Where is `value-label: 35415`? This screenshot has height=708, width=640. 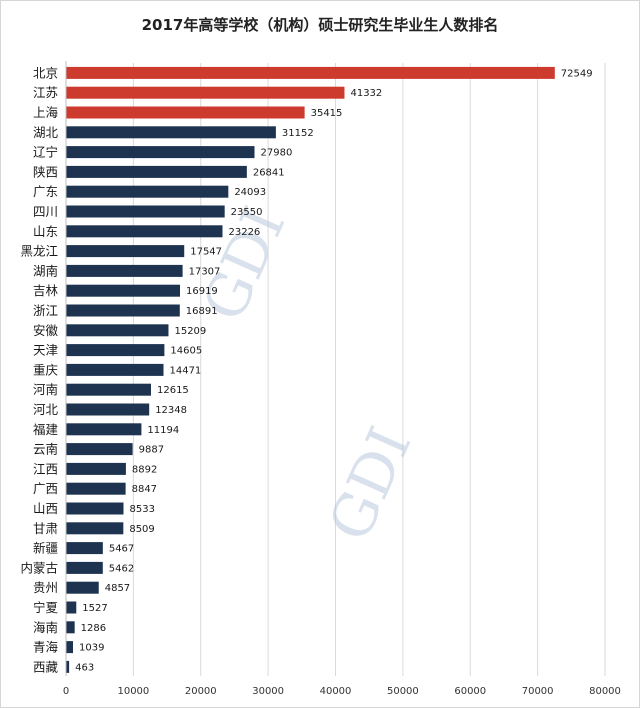
value-label: 35415 is located at coordinates (327, 113).